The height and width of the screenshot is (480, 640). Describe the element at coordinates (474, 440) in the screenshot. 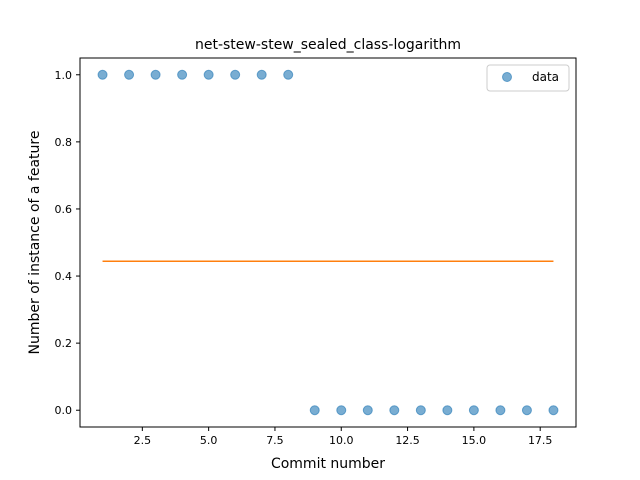

I see `x-tick-label: 15.0` at that location.